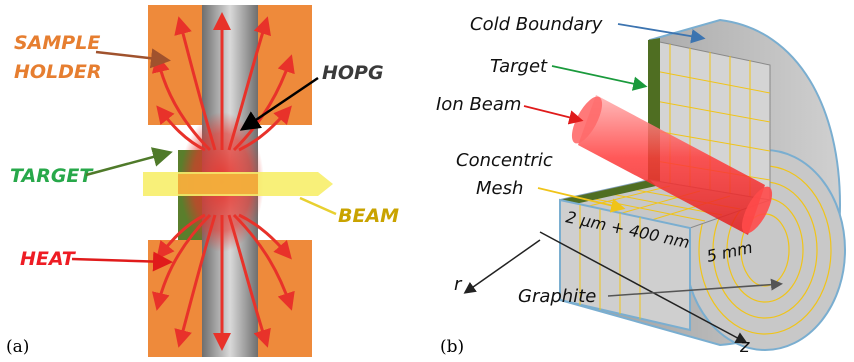 Image resolution: width=854 pixels, height=362 pixels. Describe the element at coordinates (499, 188) in the screenshot. I see `concentric-mesh-label-line2: Mesh` at that location.